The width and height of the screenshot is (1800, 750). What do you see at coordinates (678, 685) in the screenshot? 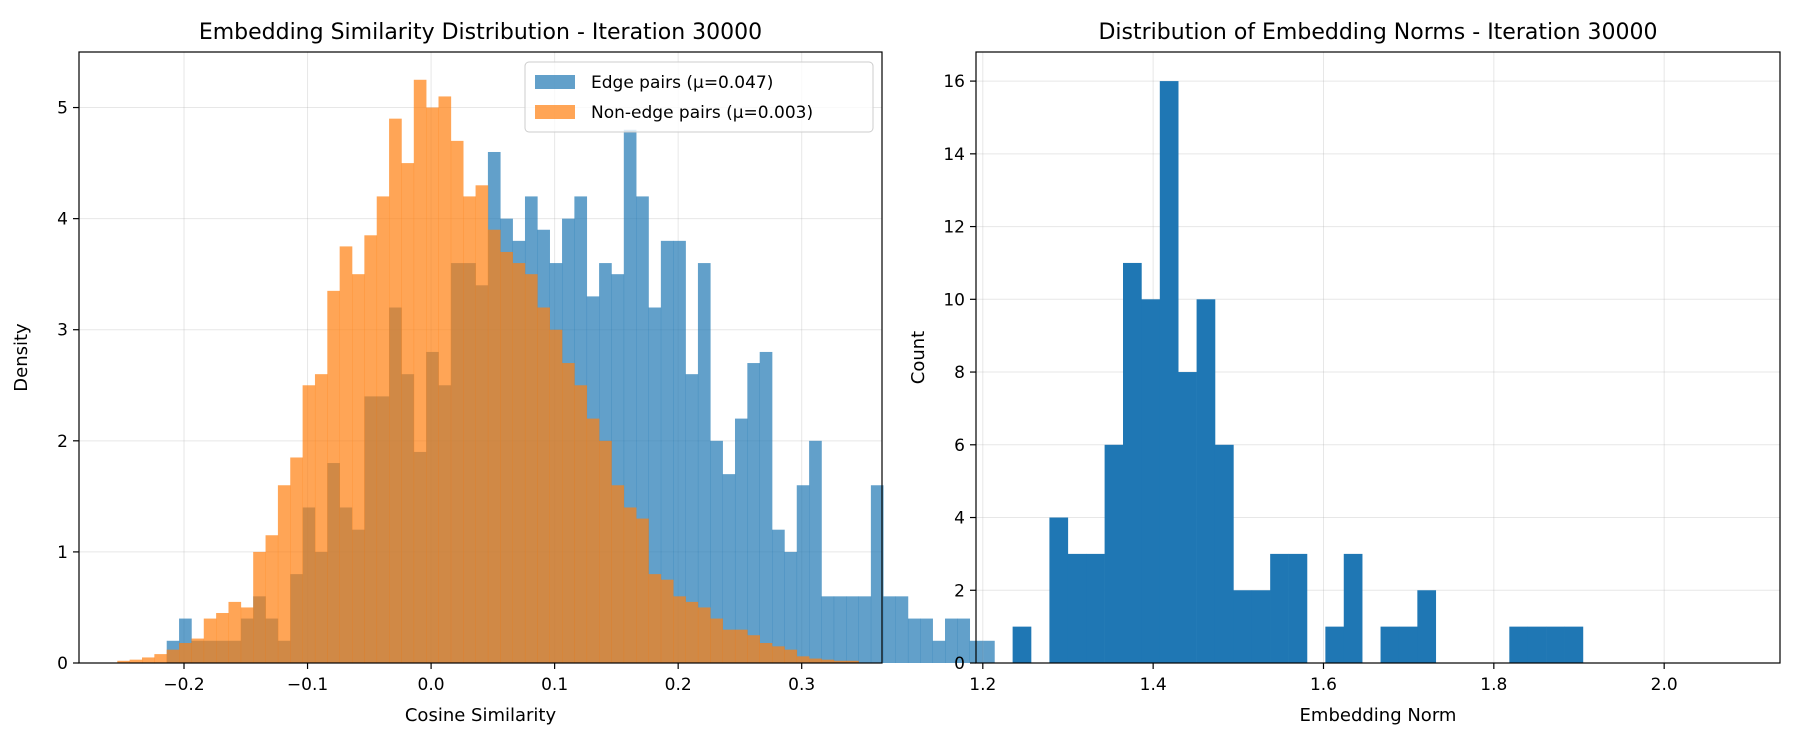
I see `x-tick-label: 0.2` at bounding box center [678, 685].